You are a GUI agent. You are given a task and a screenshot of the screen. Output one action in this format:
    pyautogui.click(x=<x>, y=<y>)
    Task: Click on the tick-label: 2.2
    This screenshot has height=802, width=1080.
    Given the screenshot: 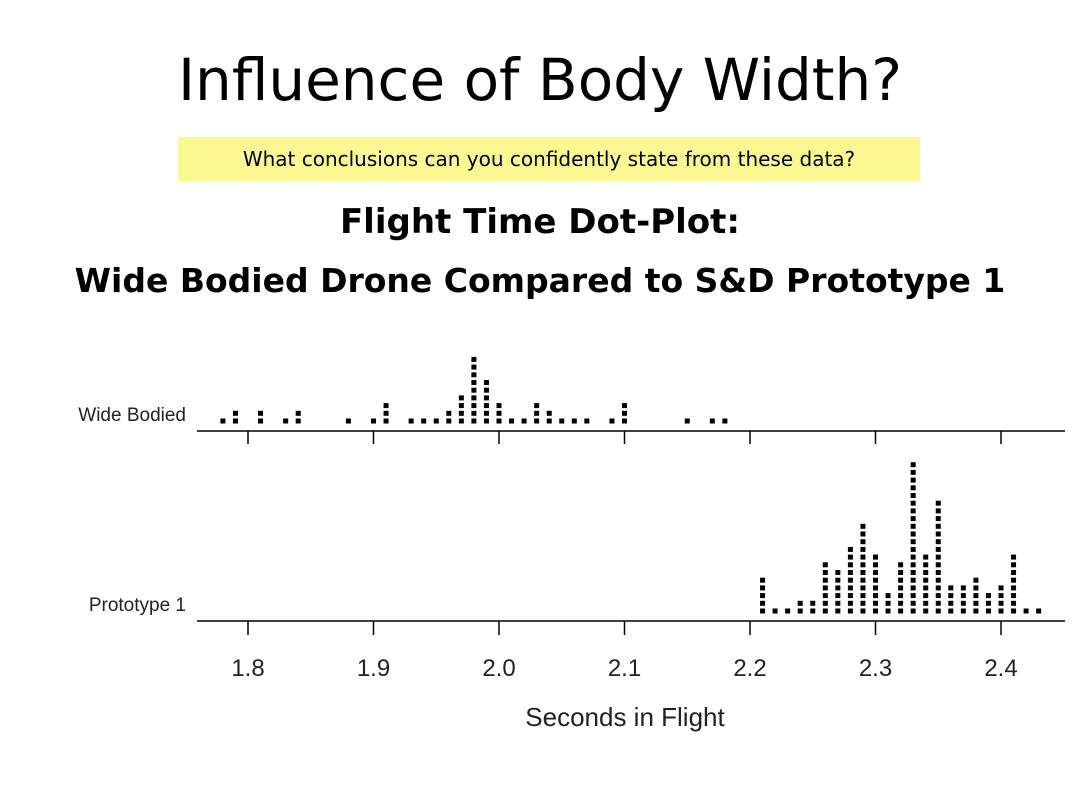 What is the action you would take?
    pyautogui.click(x=749, y=668)
    